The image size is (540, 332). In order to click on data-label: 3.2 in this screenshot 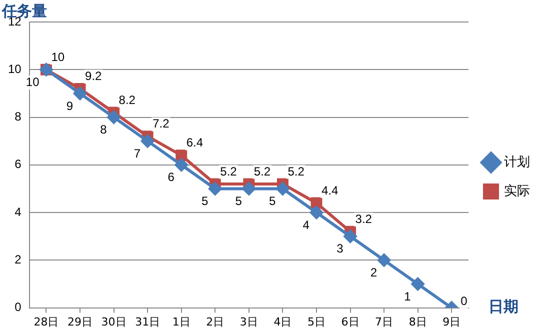, I will do `click(363, 219)`.